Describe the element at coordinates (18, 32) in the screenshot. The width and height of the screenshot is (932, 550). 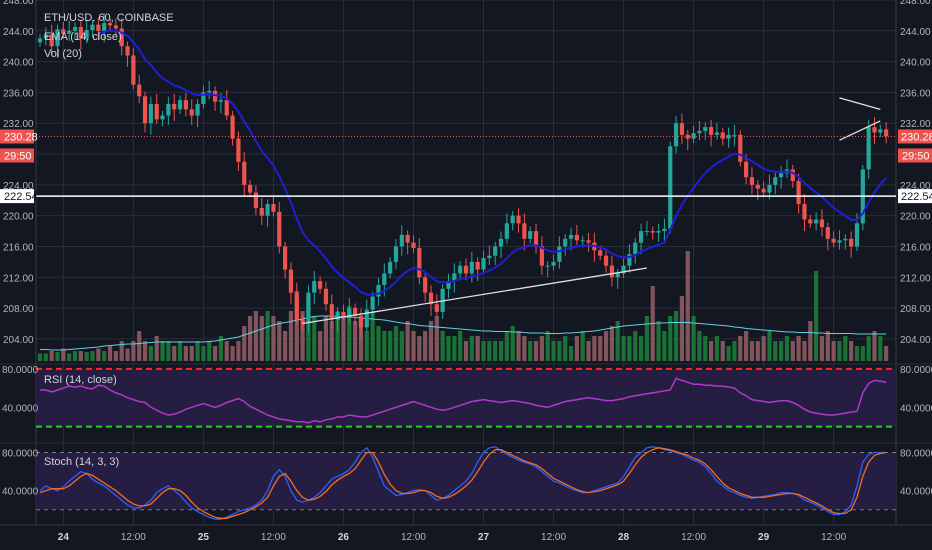
I see `price-tick-label-left: 244.00` at that location.